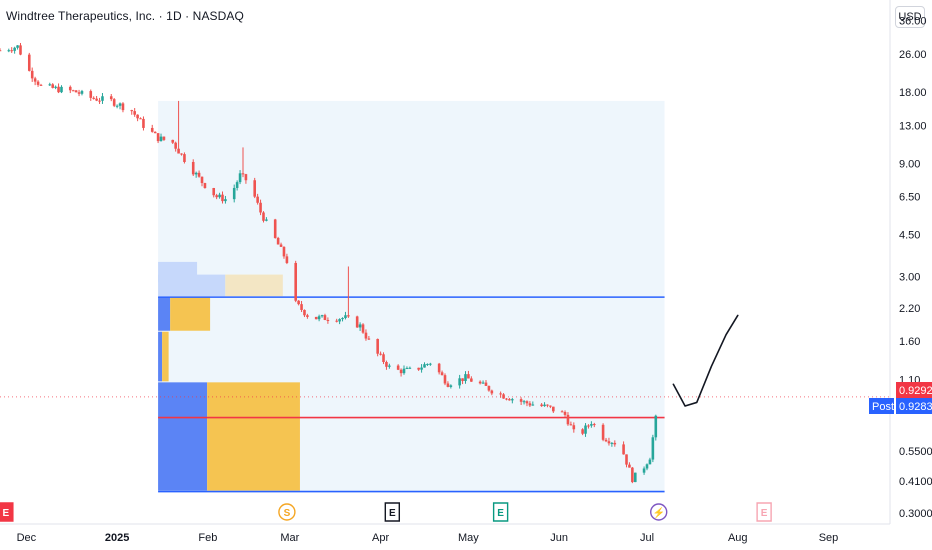 This screenshot has width=932, height=550. I want to click on event-marker-0: E, so click(7, 512).